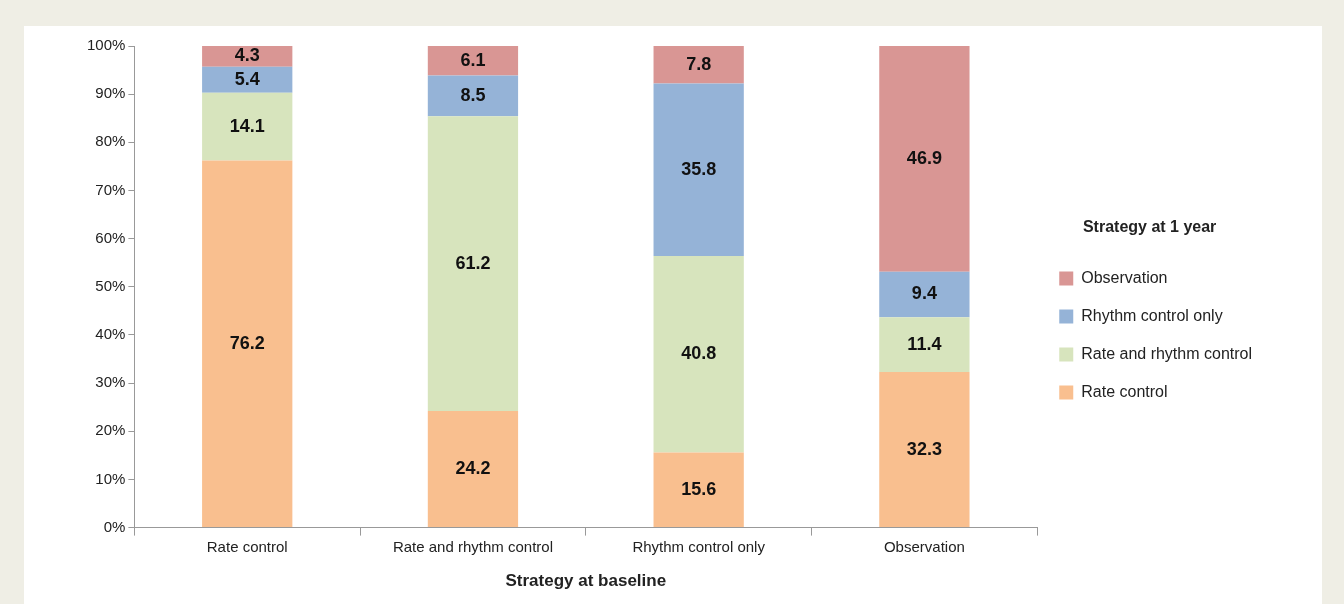 This screenshot has height=604, width=1344. I want to click on y-tick-label: 0%, so click(114, 526).